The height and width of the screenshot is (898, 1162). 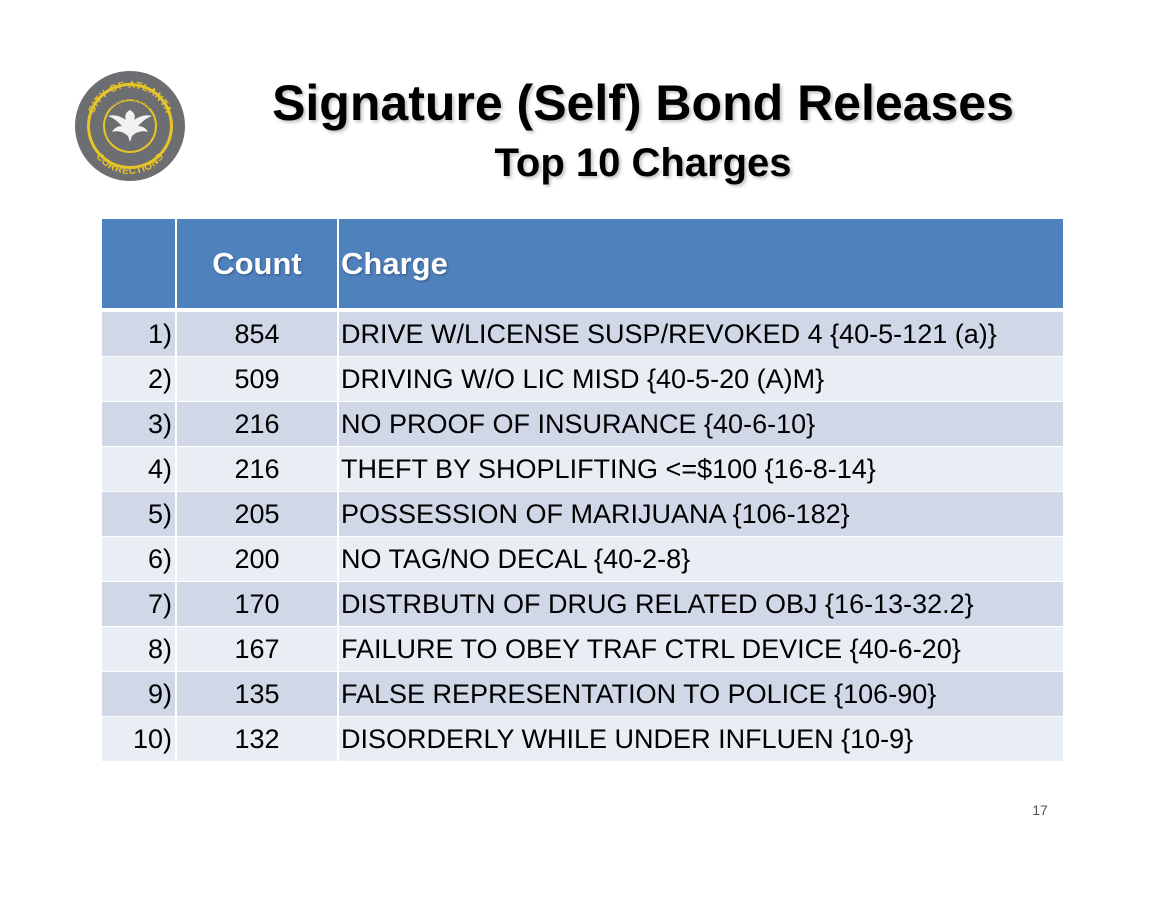 What do you see at coordinates (139, 649) in the screenshot?
I see `row-rank: 8)` at bounding box center [139, 649].